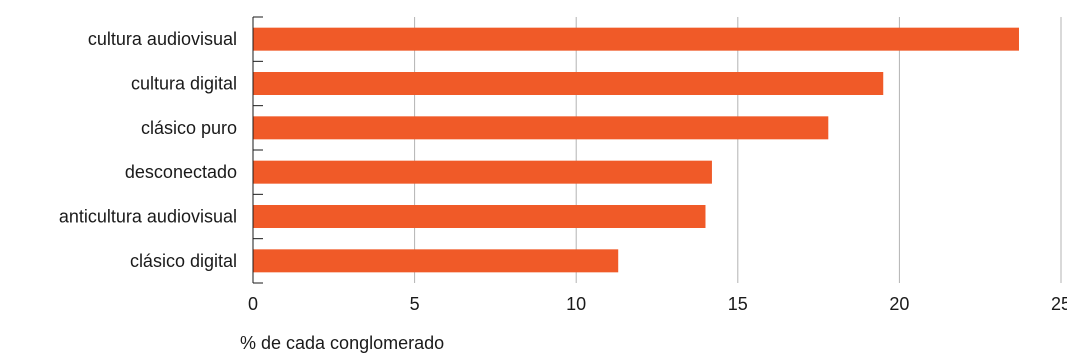 The width and height of the screenshot is (1067, 356). Describe the element at coordinates (189, 128) in the screenshot. I see `category-label-2: clásico puro` at that location.